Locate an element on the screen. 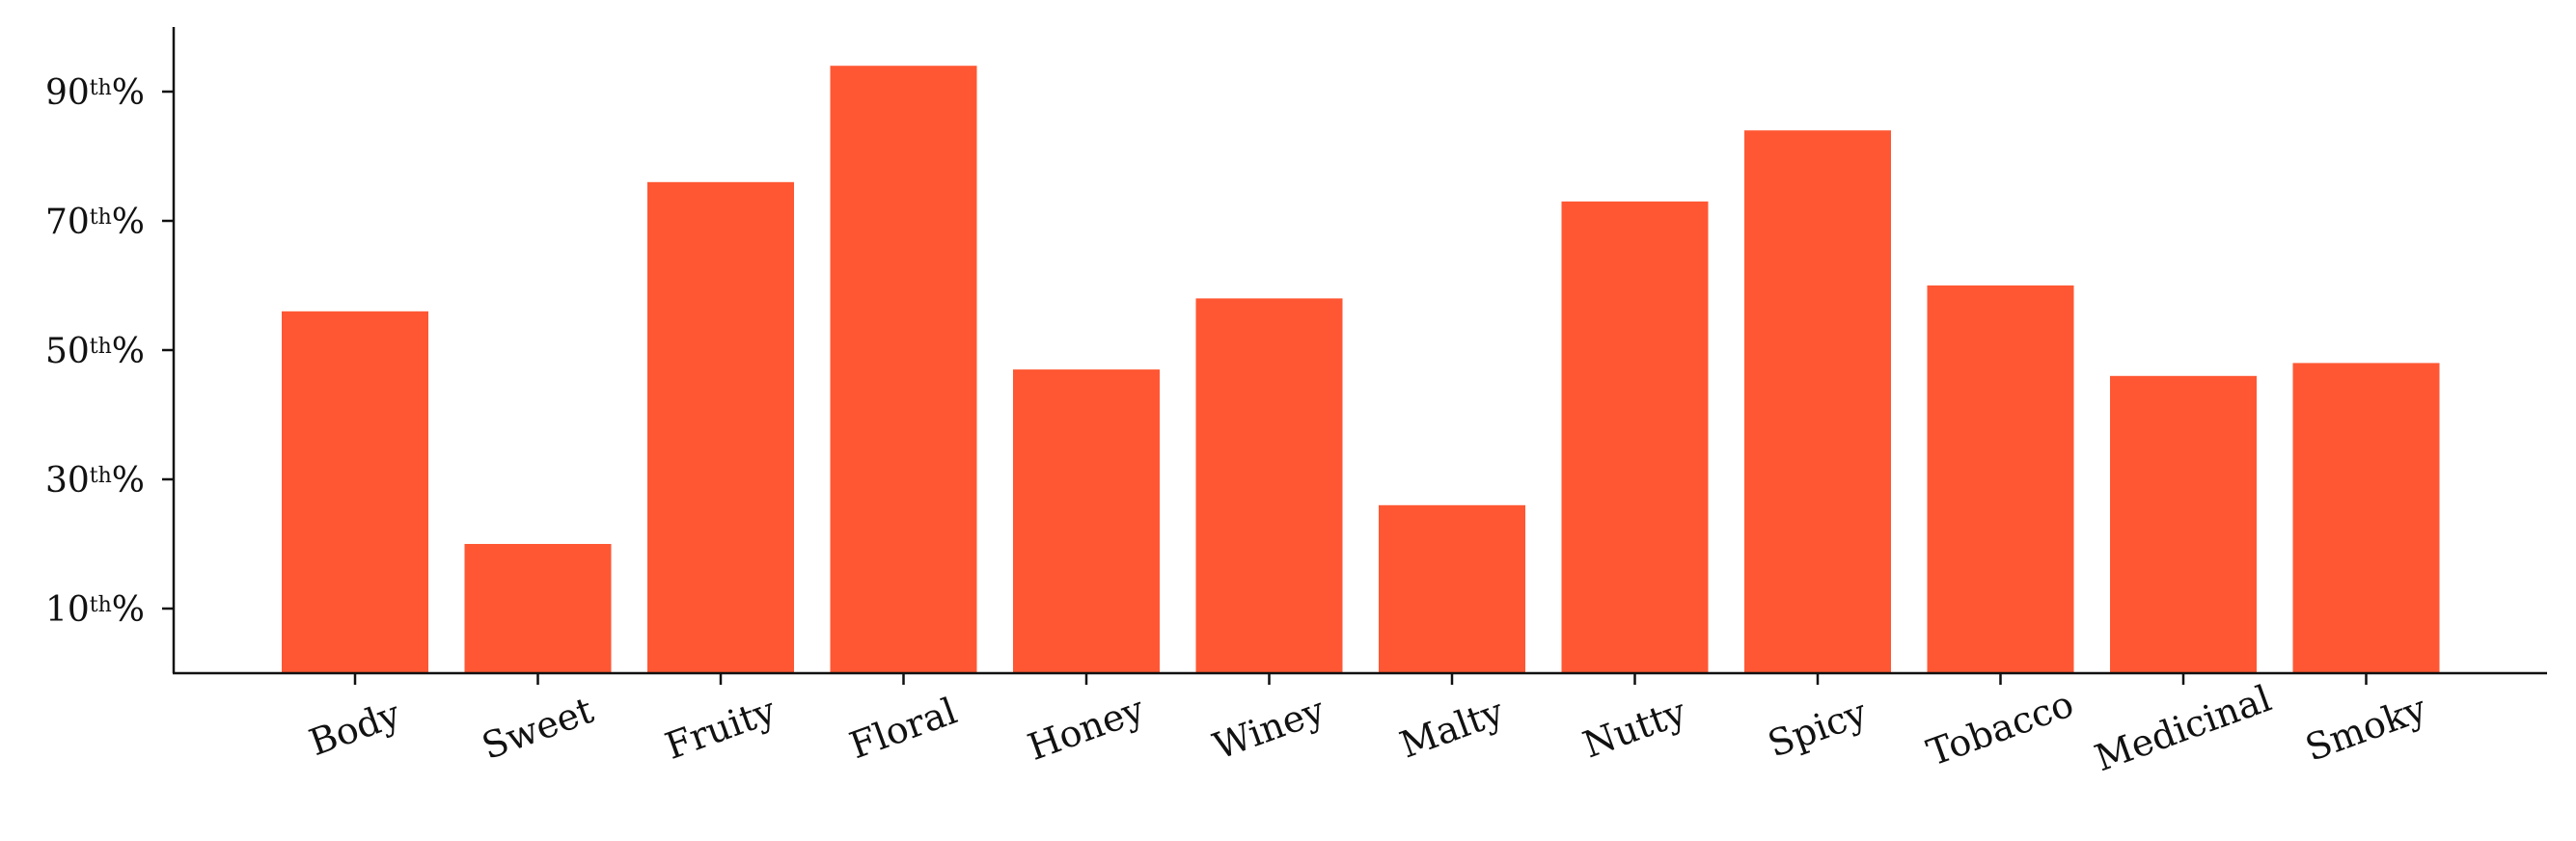 Image resolution: width=2576 pixels, height=841 pixels. bar-sweet is located at coordinates (538, 608).